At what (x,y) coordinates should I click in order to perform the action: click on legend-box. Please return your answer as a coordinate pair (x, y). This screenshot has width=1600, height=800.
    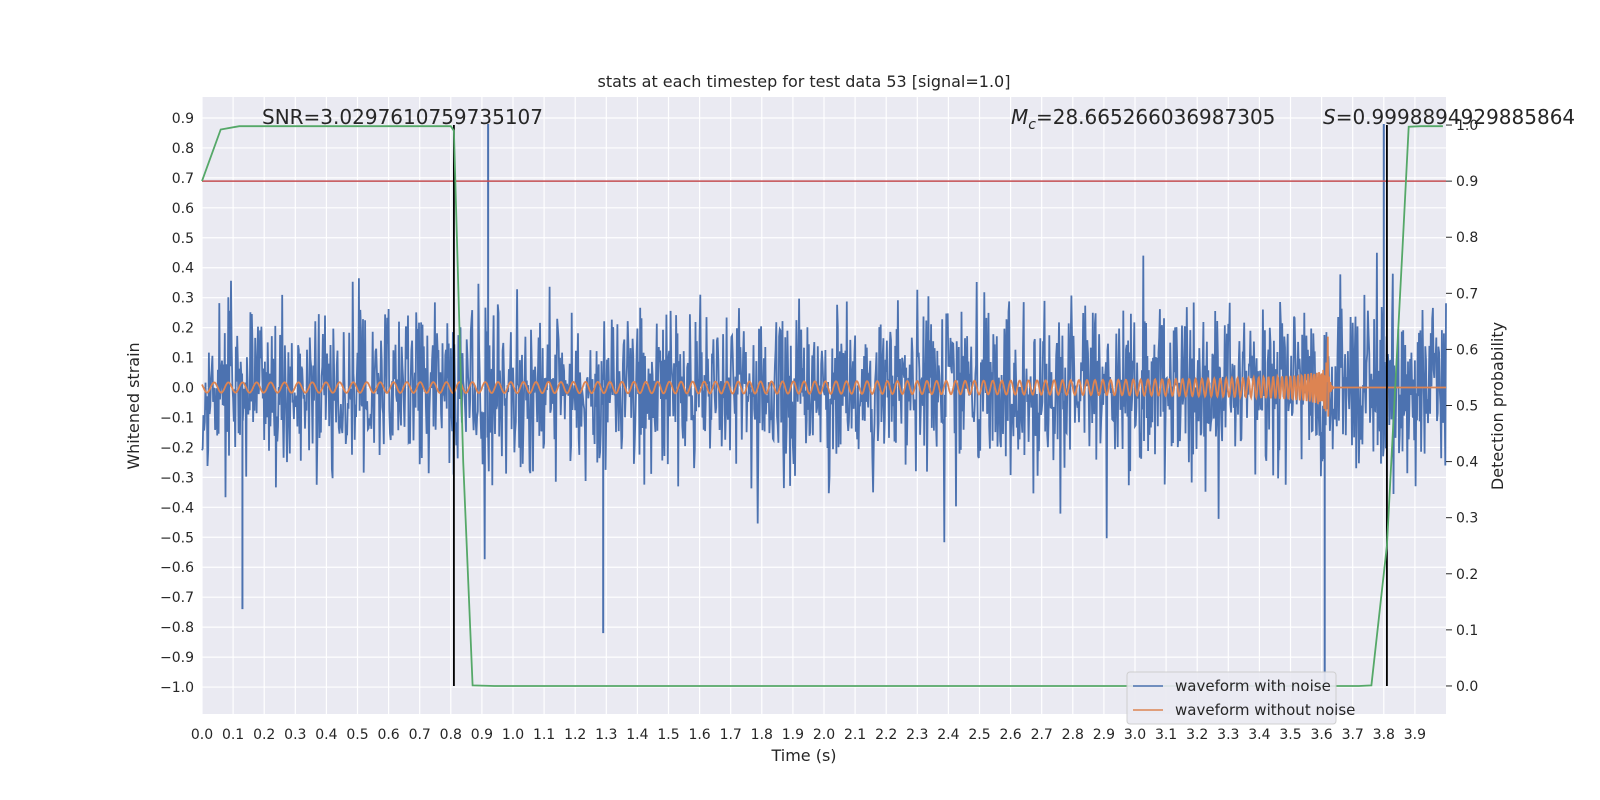
    Looking at the image, I should click on (1231, 698).